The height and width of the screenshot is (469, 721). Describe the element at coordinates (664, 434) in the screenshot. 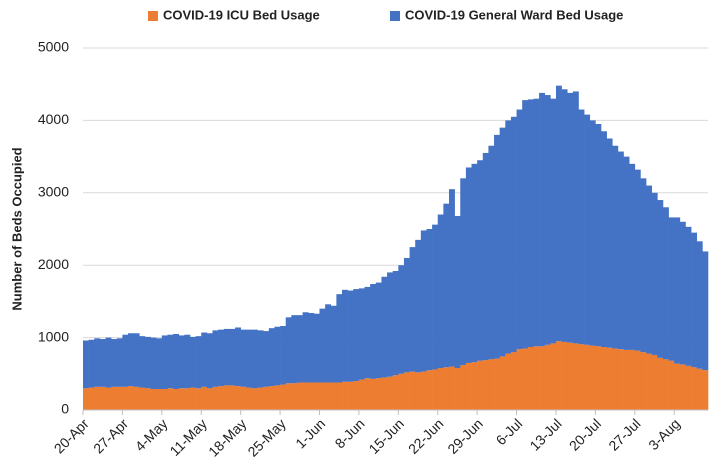

I see `x-tick-label: 3-Aug` at that location.